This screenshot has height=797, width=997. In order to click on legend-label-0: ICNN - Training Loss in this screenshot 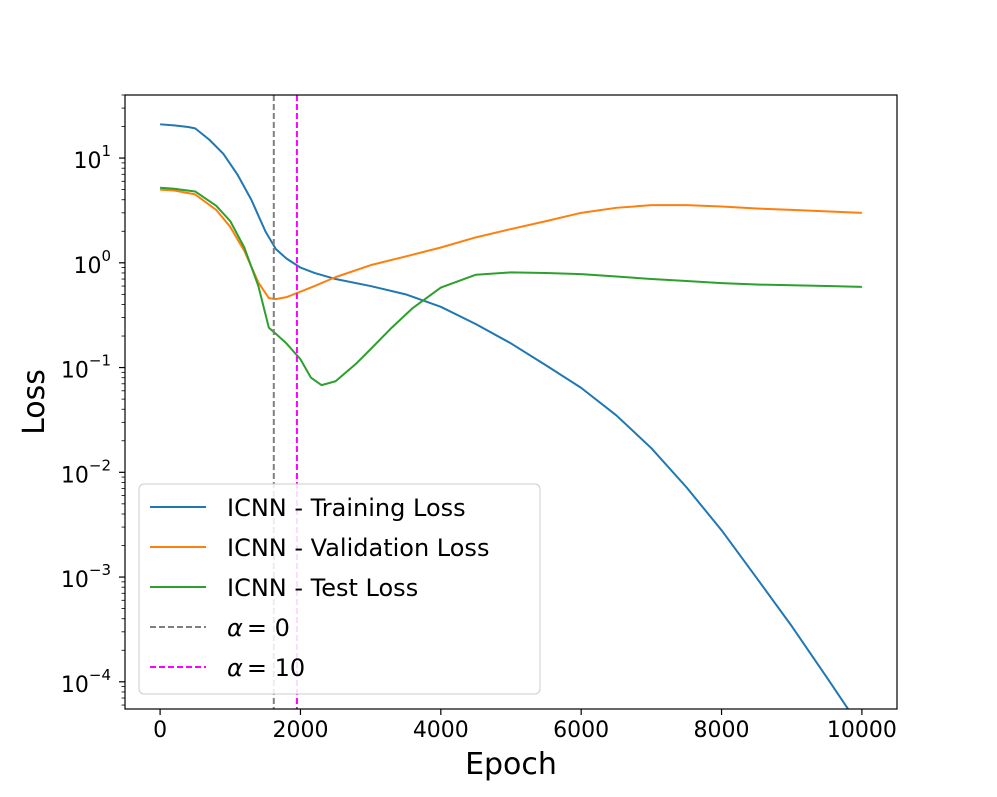, I will do `click(346, 508)`.